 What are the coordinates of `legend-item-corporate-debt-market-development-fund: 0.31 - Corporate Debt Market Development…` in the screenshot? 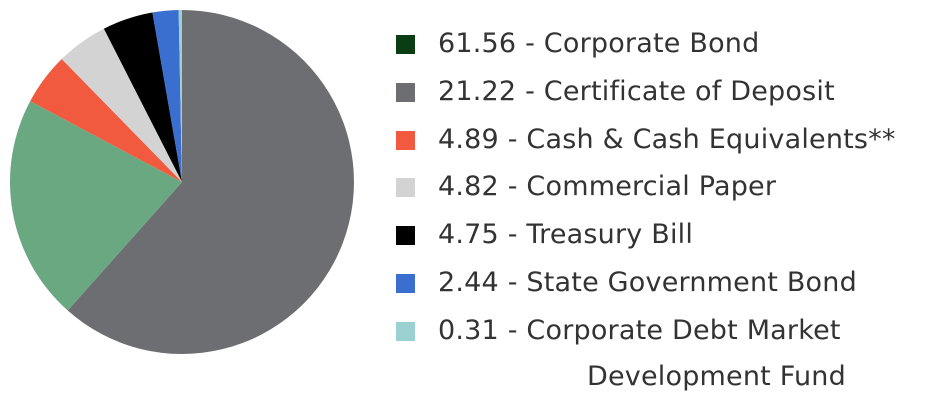 It's located at (658, 350).